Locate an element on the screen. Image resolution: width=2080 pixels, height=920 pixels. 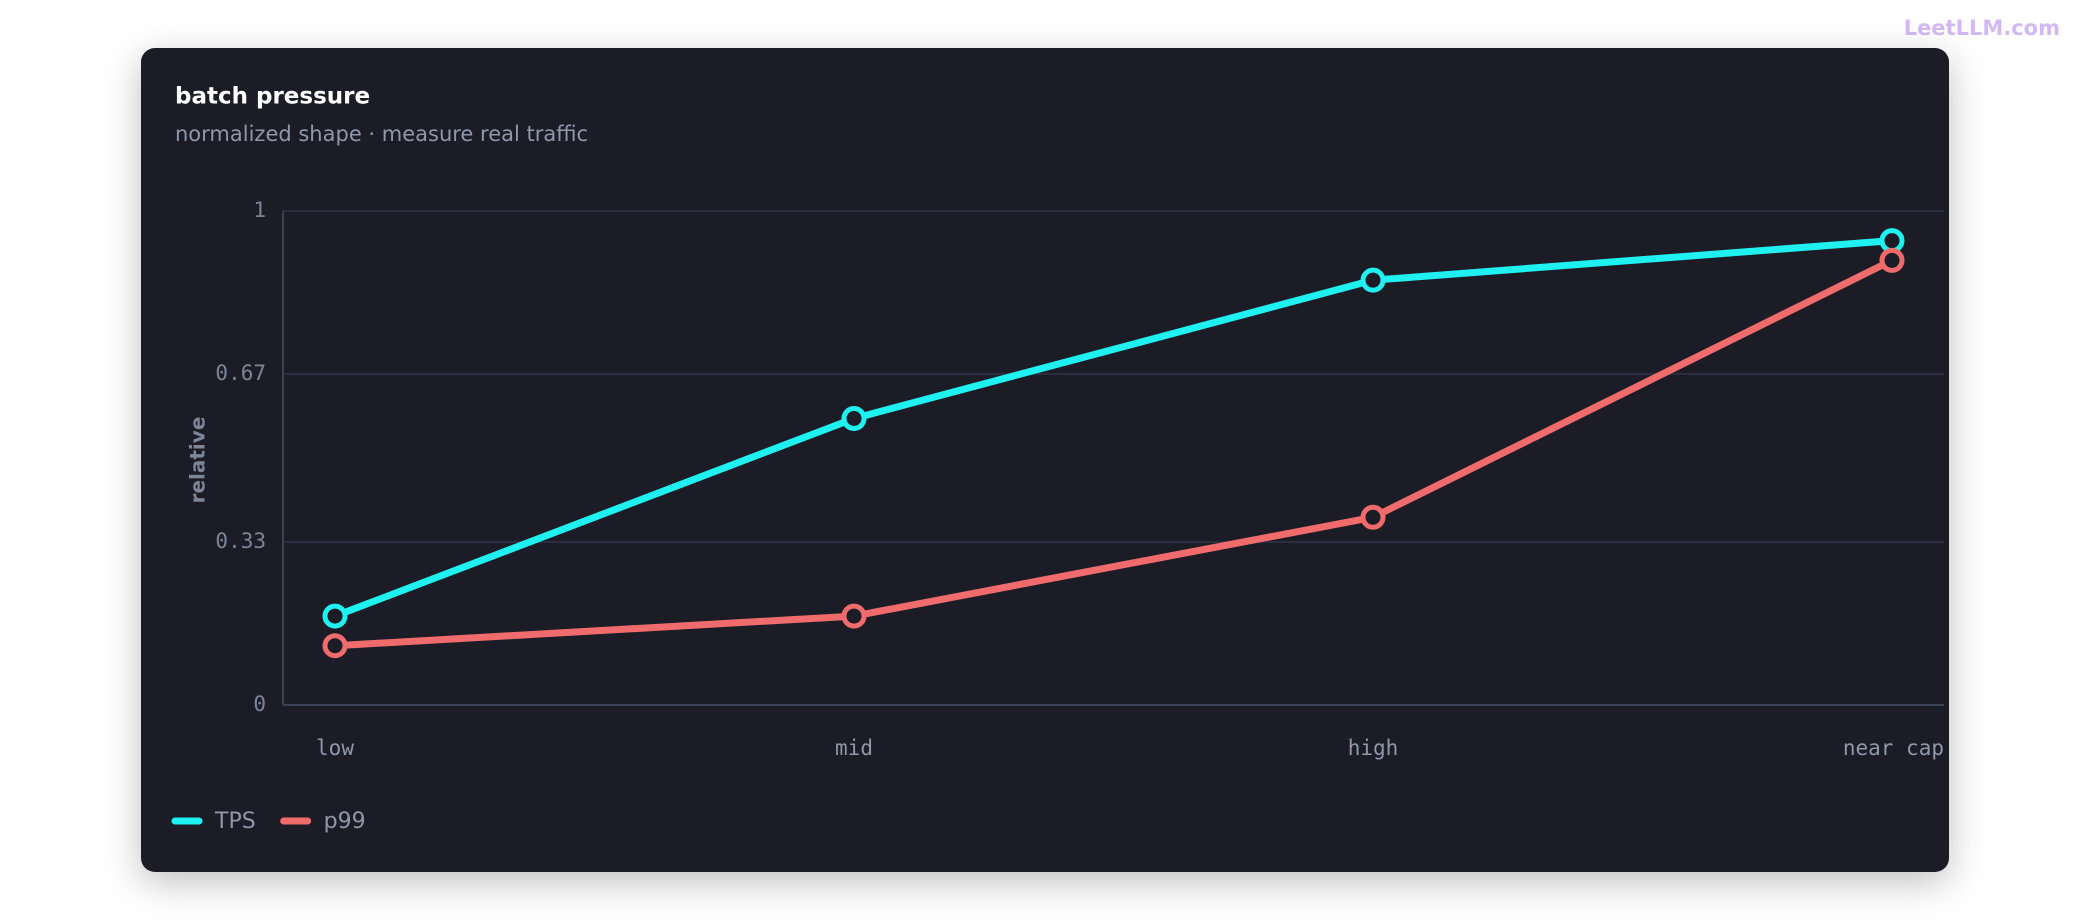
y-tick-label: 0.33 is located at coordinates (240, 541).